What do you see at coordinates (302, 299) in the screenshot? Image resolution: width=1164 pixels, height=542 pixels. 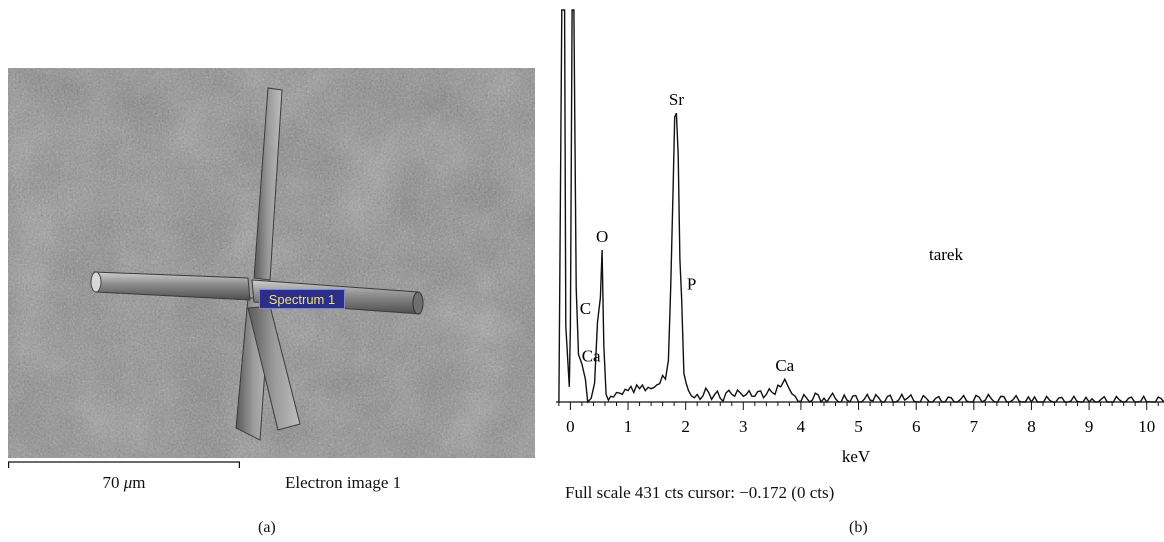 I see `spectrum-1-label: Spectrum 1` at bounding box center [302, 299].